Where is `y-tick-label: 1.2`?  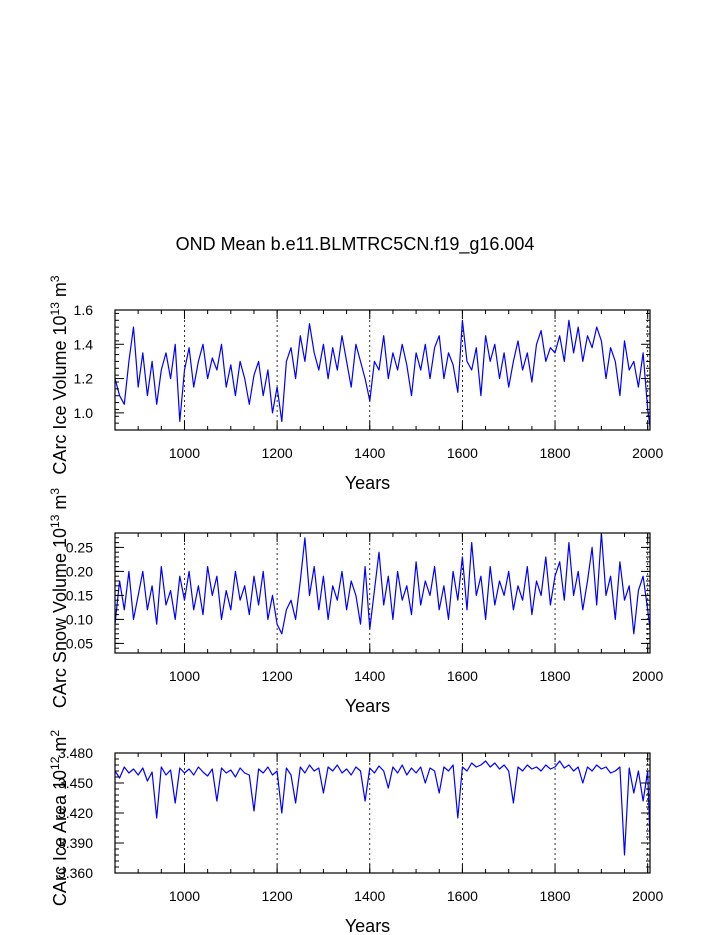
y-tick-label: 1.2 is located at coordinates (84, 379).